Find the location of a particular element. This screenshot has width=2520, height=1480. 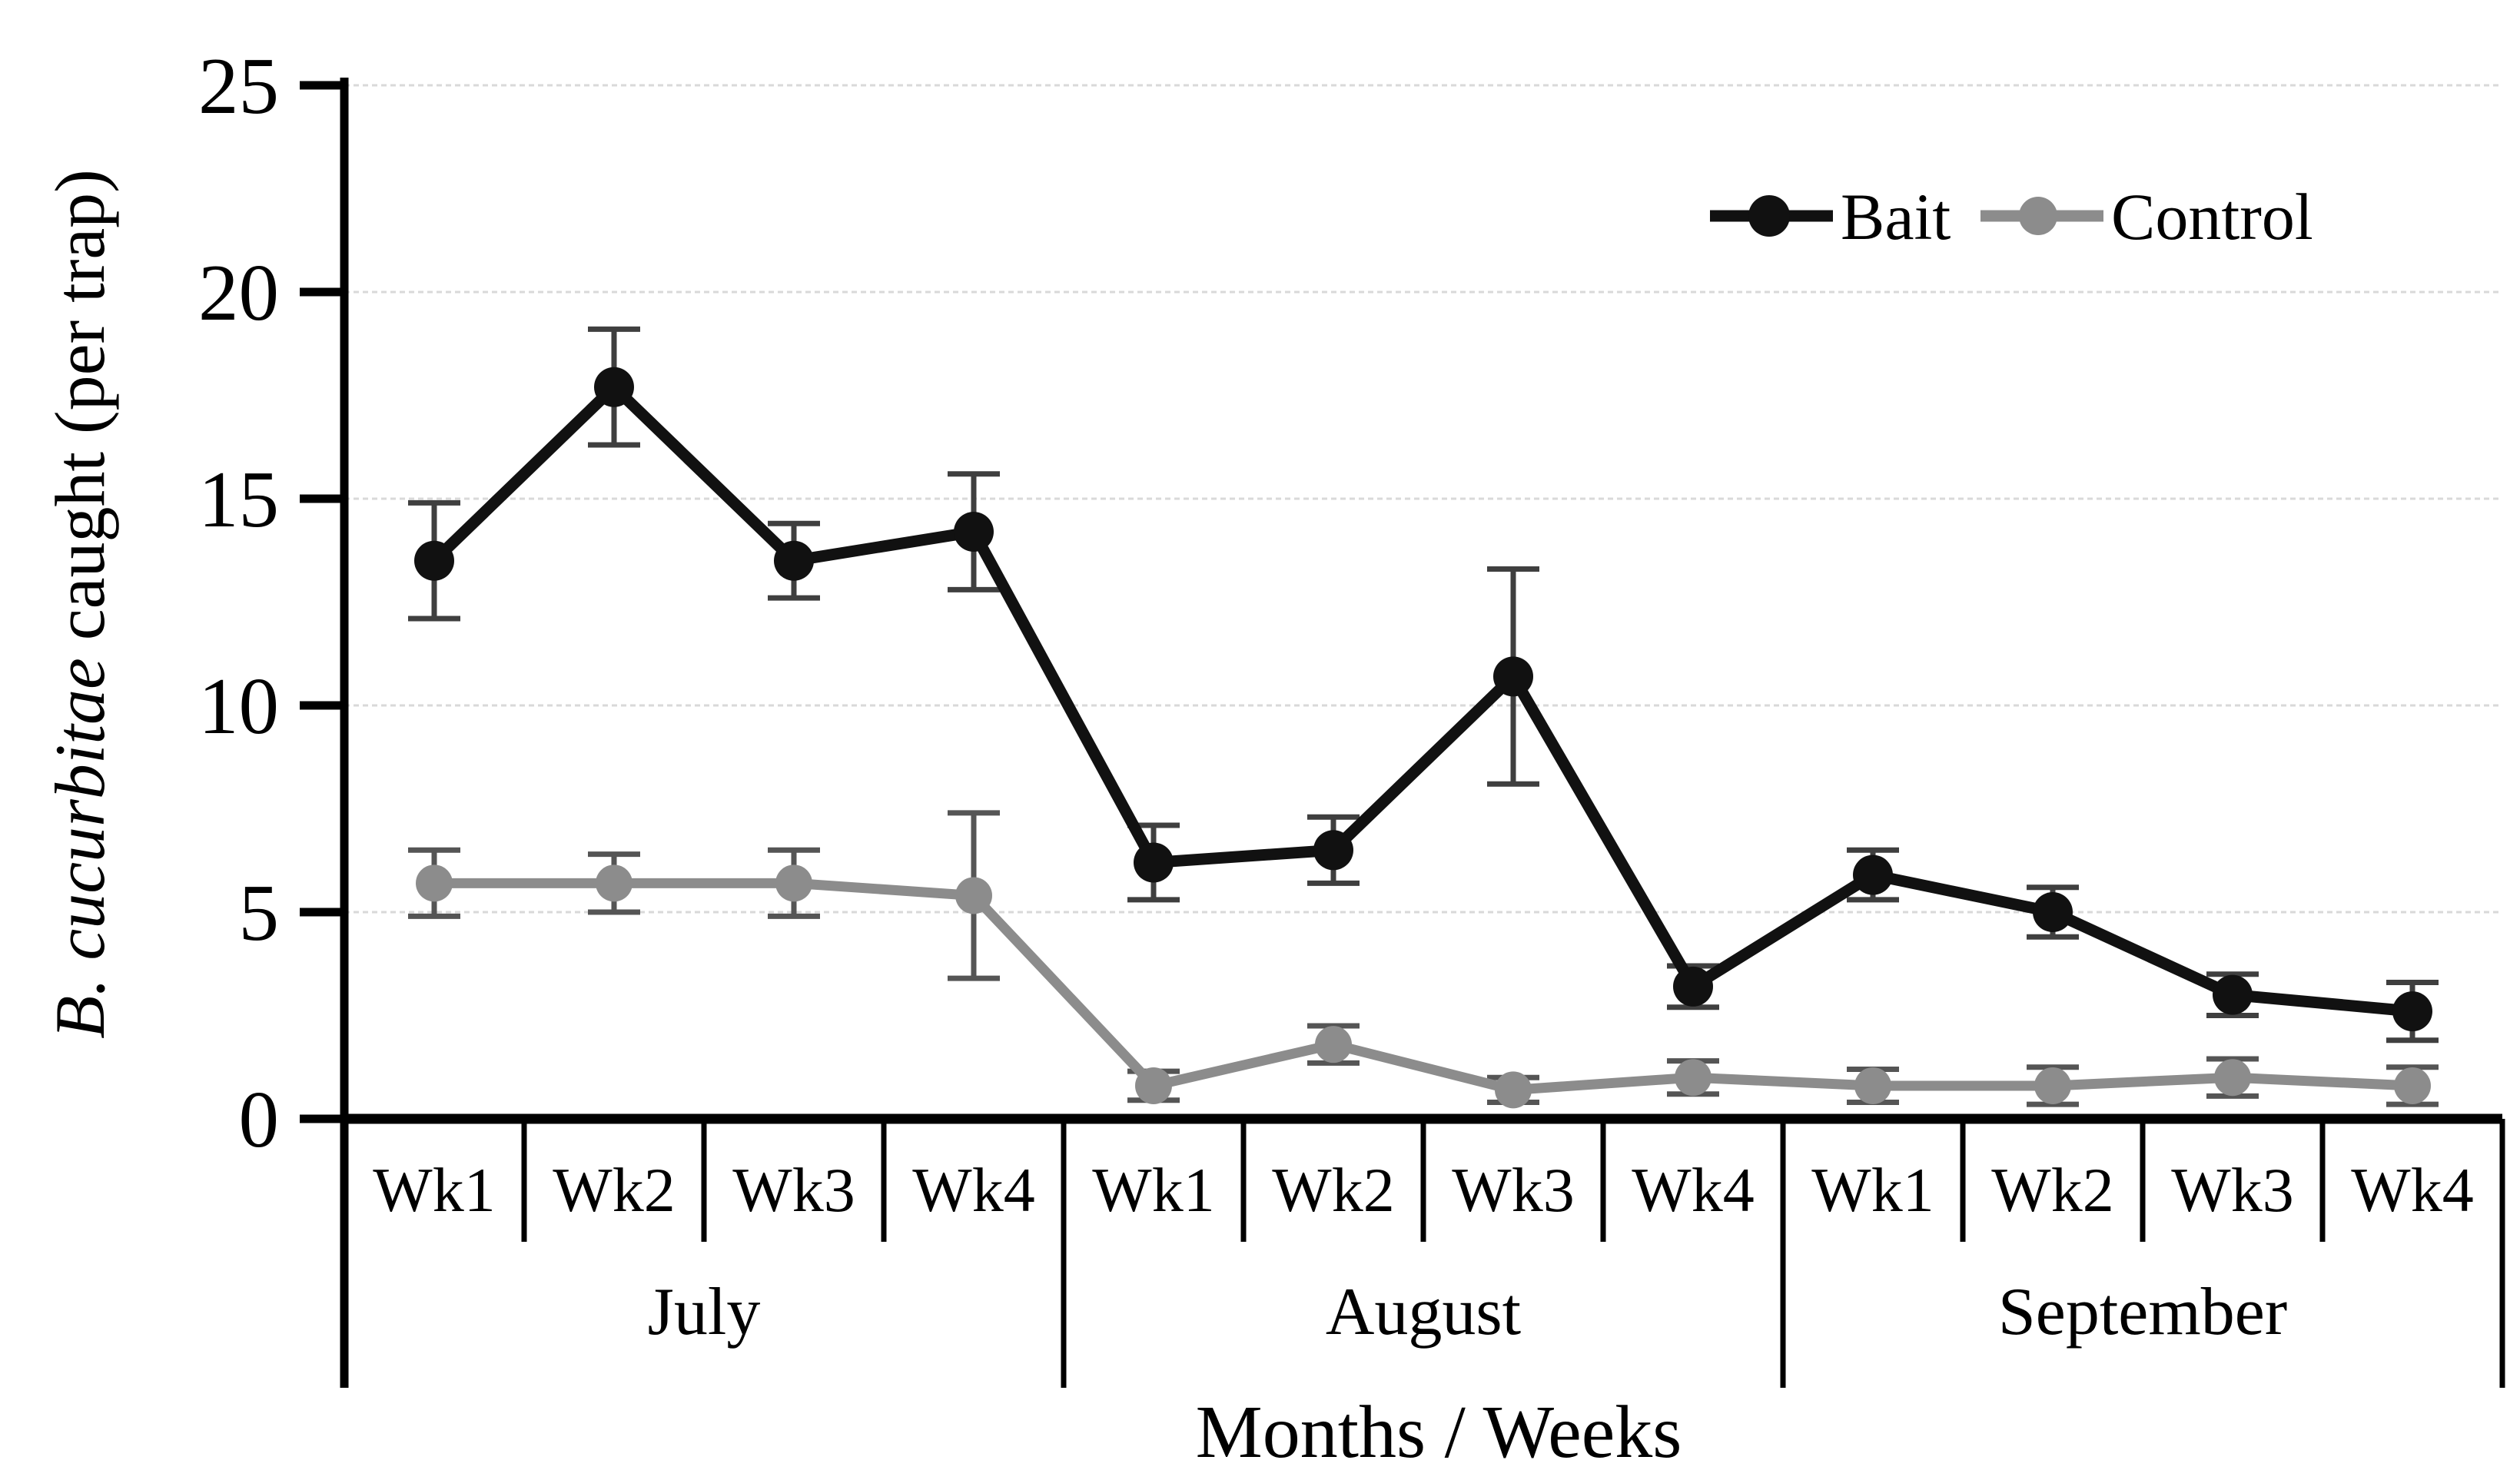

month-label: September is located at coordinates (2143, 1312).